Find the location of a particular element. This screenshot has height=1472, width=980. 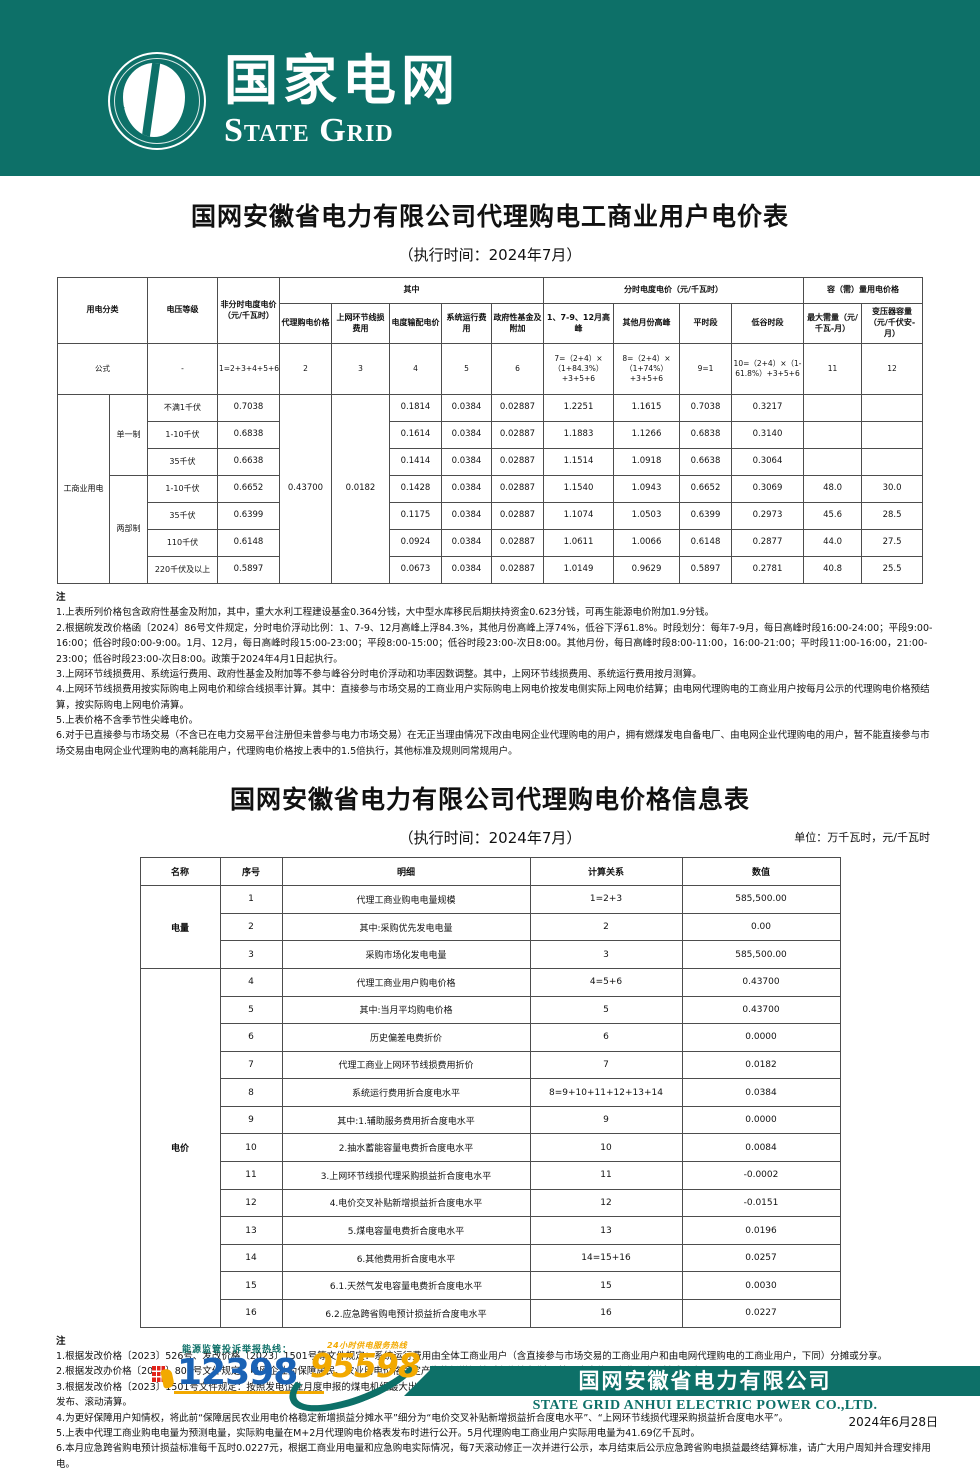

cell-no: 13 is located at coordinates (251, 1230).